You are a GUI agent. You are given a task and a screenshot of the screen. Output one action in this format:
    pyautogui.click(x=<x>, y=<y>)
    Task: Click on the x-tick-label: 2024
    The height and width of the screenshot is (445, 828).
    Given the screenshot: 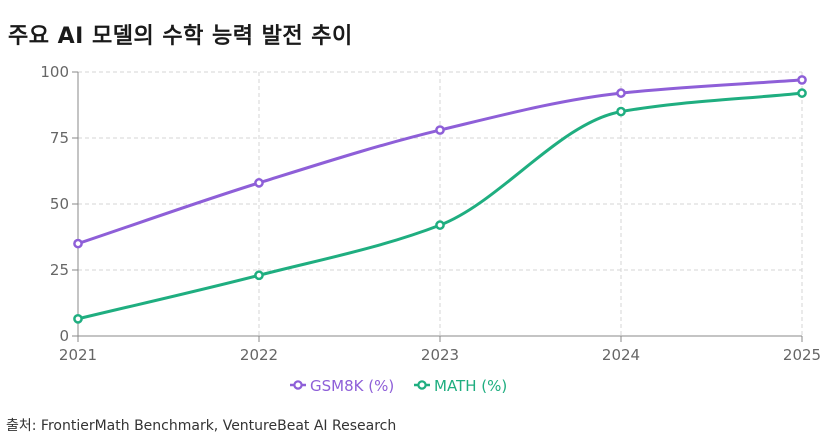 What is the action you would take?
    pyautogui.click(x=621, y=355)
    